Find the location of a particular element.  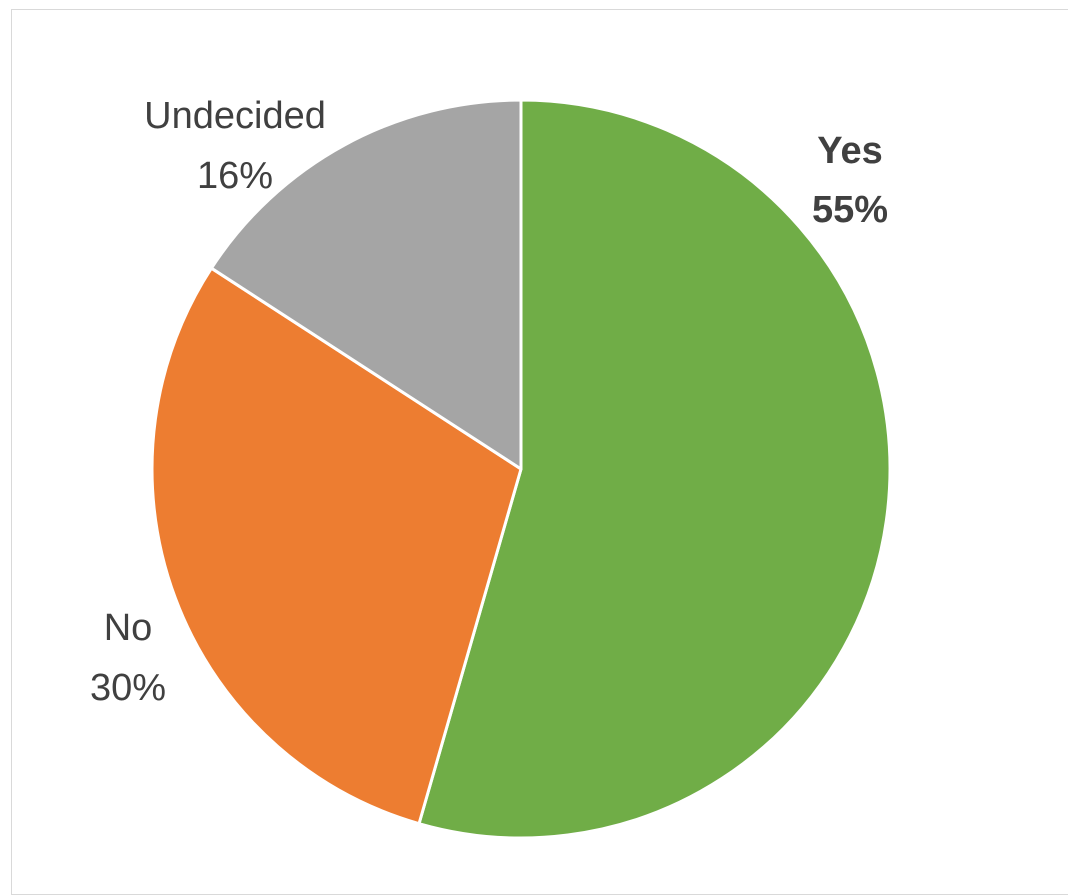

slice-label-undecided-percent: 16% is located at coordinates (235, 176).